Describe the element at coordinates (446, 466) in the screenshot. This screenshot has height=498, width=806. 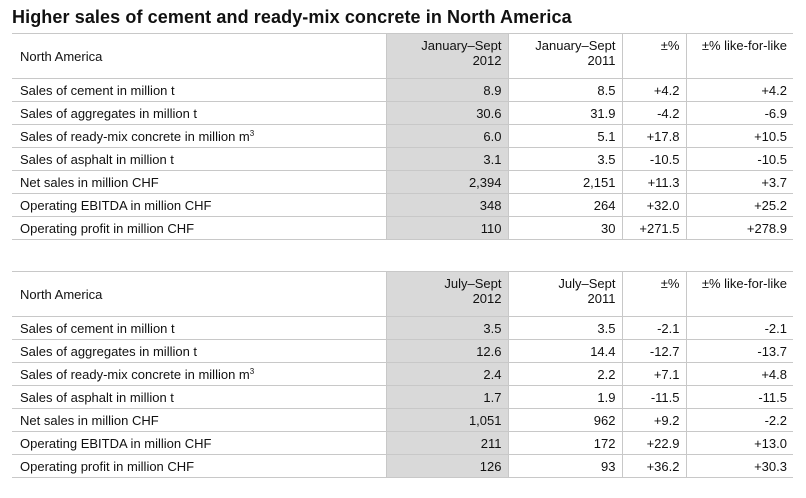
I see `current-value: 126` at that location.